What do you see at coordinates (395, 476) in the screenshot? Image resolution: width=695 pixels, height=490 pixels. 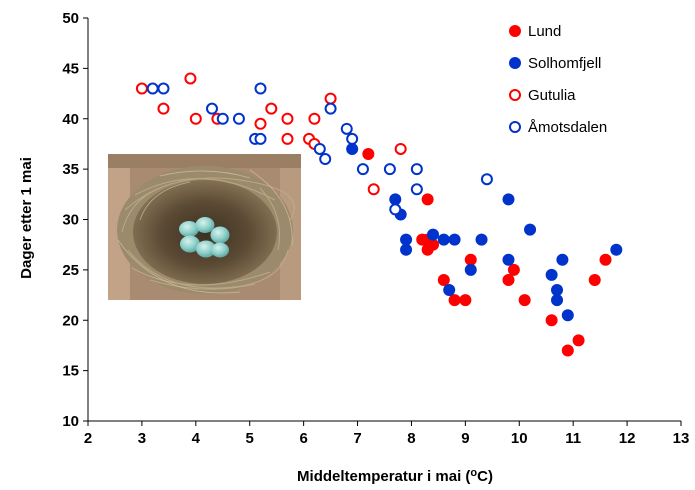 I see `x-axis-title: Middeltemperatur i mai (oC)` at bounding box center [395, 476].